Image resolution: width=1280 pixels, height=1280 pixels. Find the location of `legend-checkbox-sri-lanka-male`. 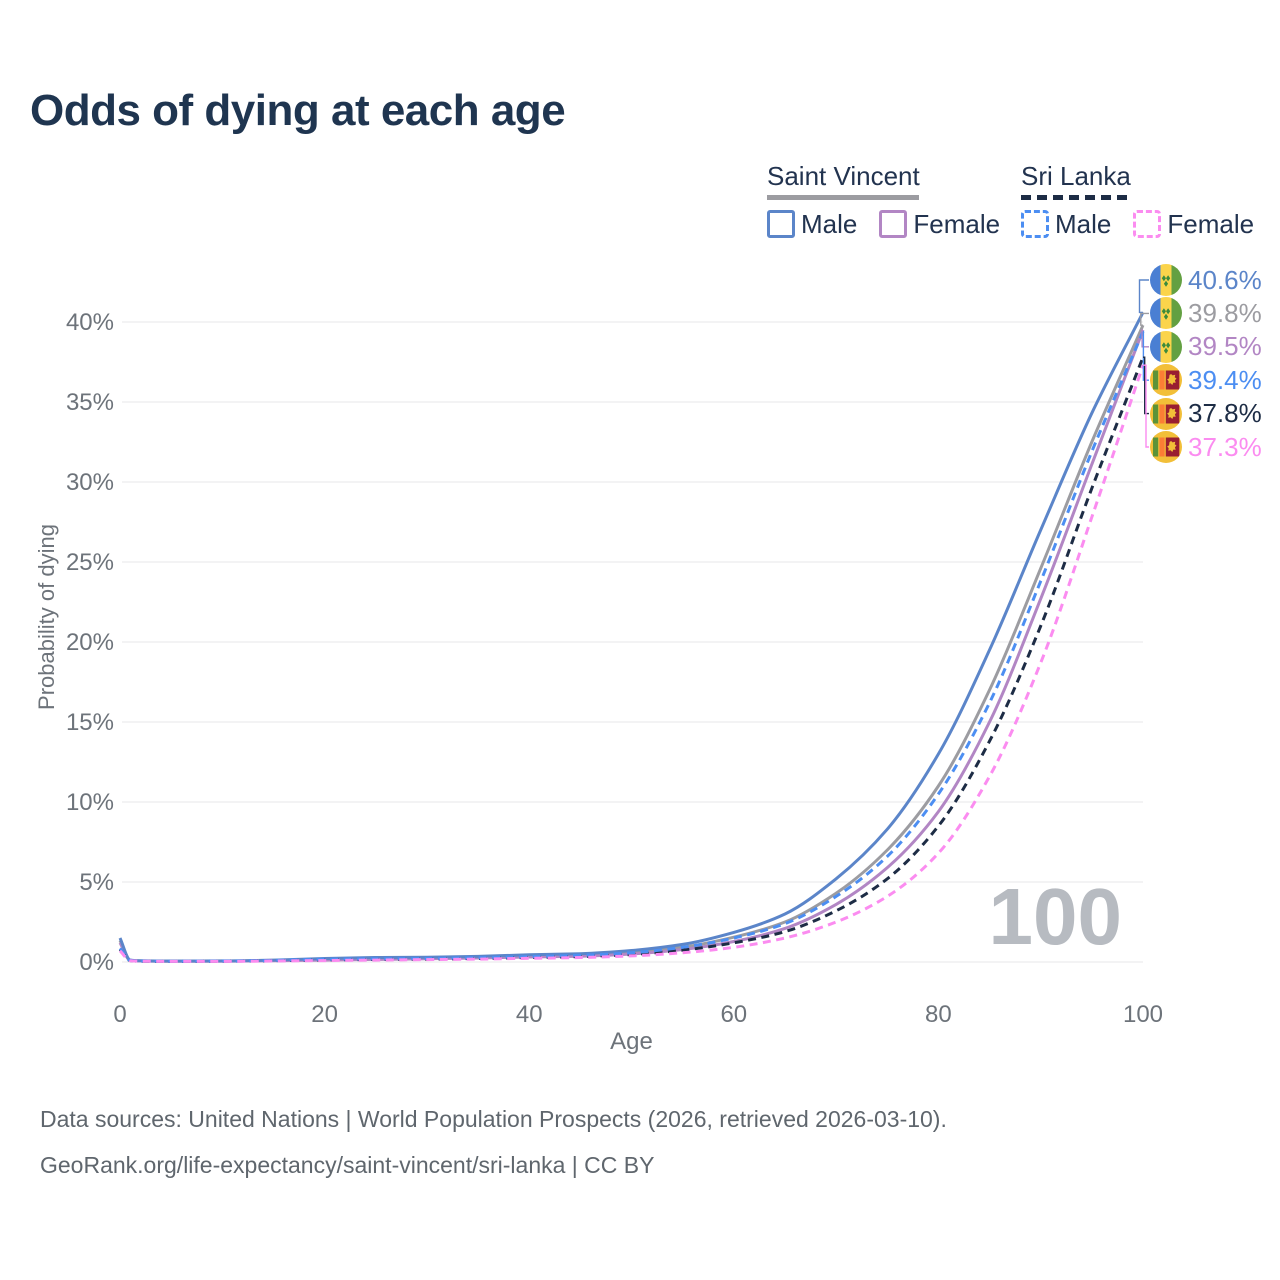

legend-checkbox-sri-lanka-male is located at coordinates (1035, 224).